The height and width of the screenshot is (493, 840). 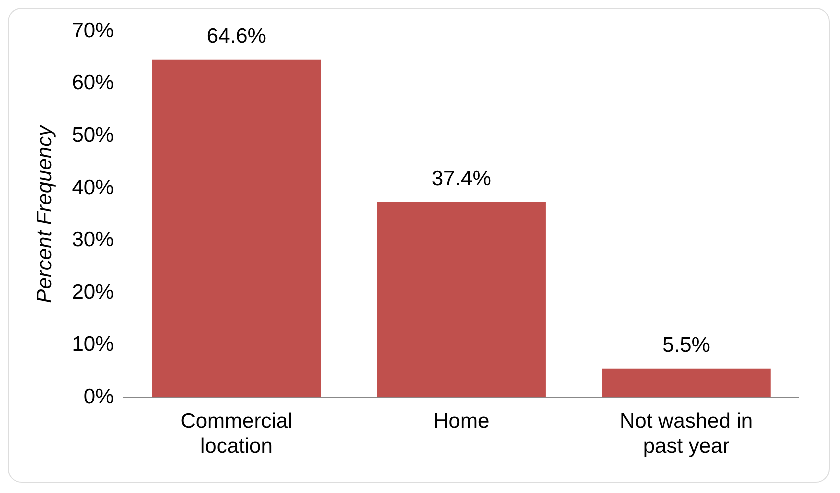 I want to click on x-tick-label: Commercial location, so click(x=236, y=434).